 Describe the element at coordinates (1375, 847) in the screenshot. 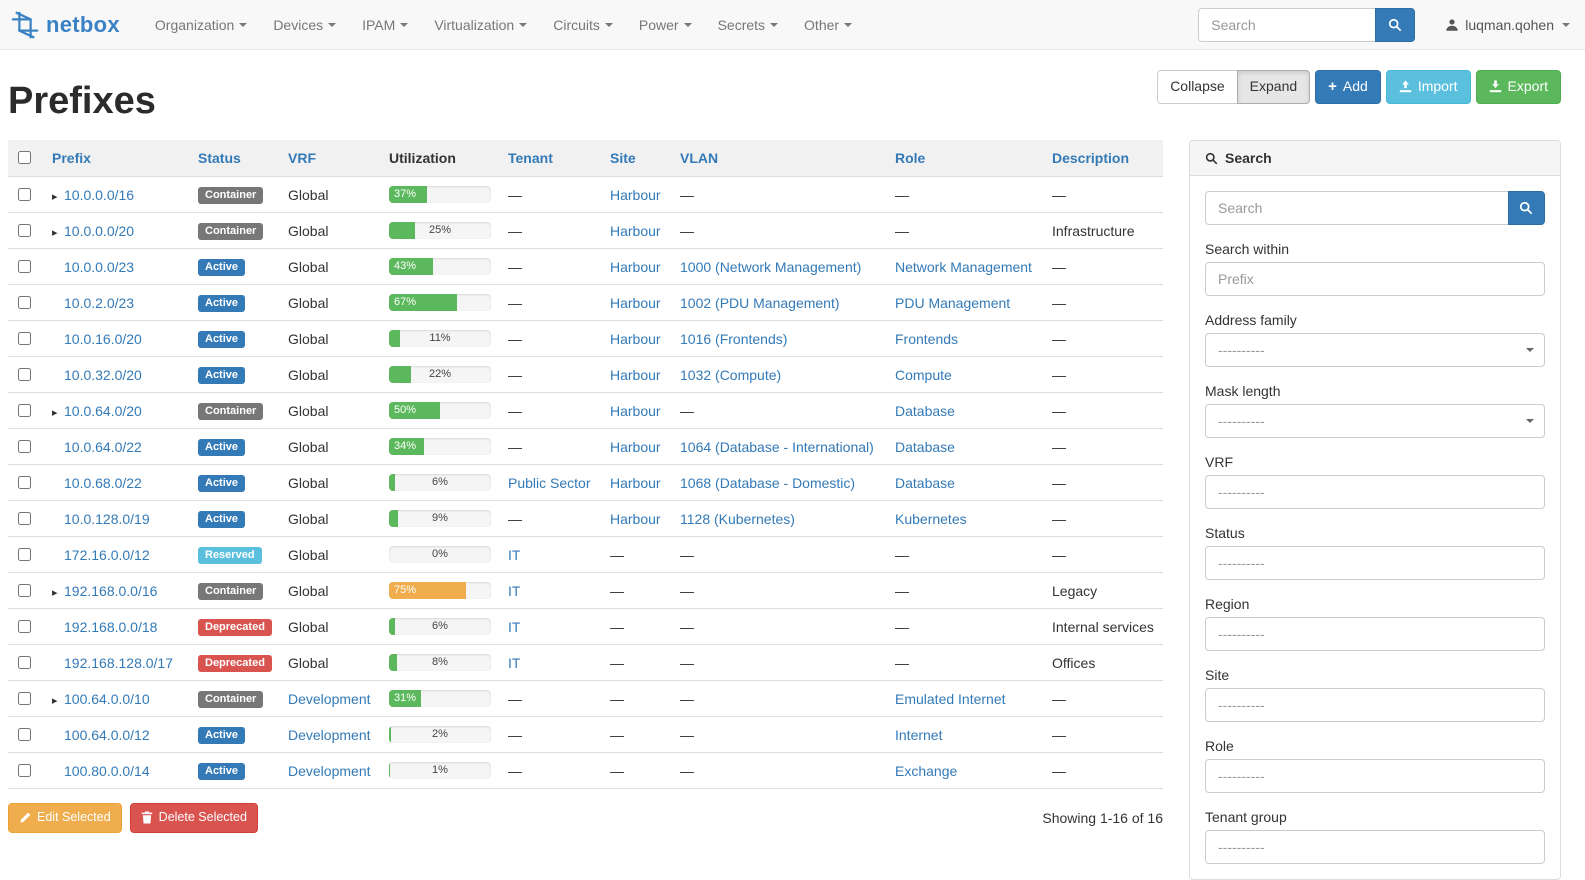

I see `filter-select-tenant-group: ----------` at that location.